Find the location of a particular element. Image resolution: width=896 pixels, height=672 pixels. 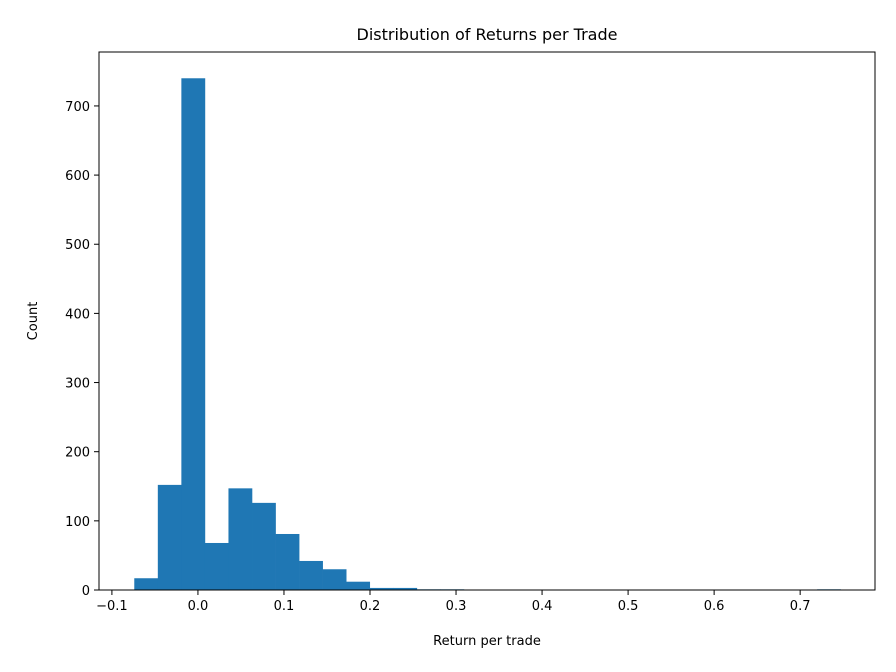

x-tick-label: 0.6 is located at coordinates (714, 606).